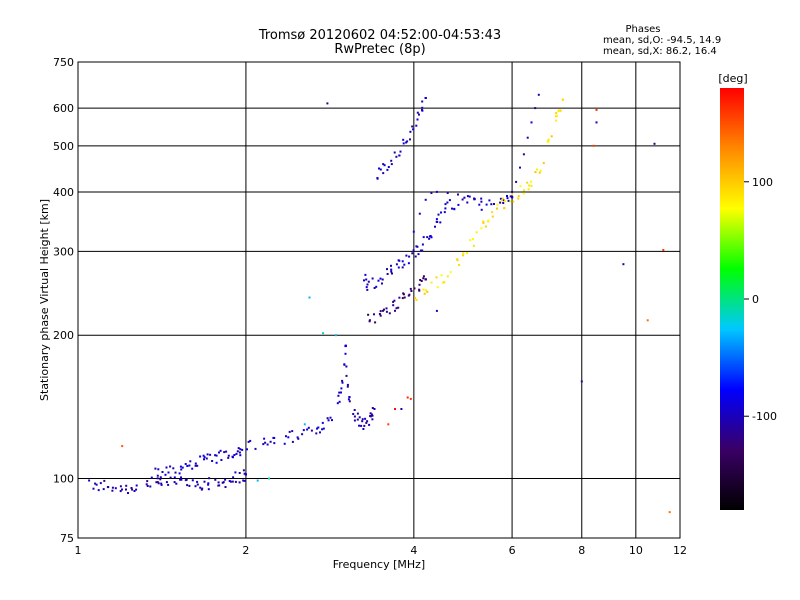  Describe the element at coordinates (63, 300) in the screenshot. I see `y-ticks: 75 100 200 300 400 500 600 750` at that location.